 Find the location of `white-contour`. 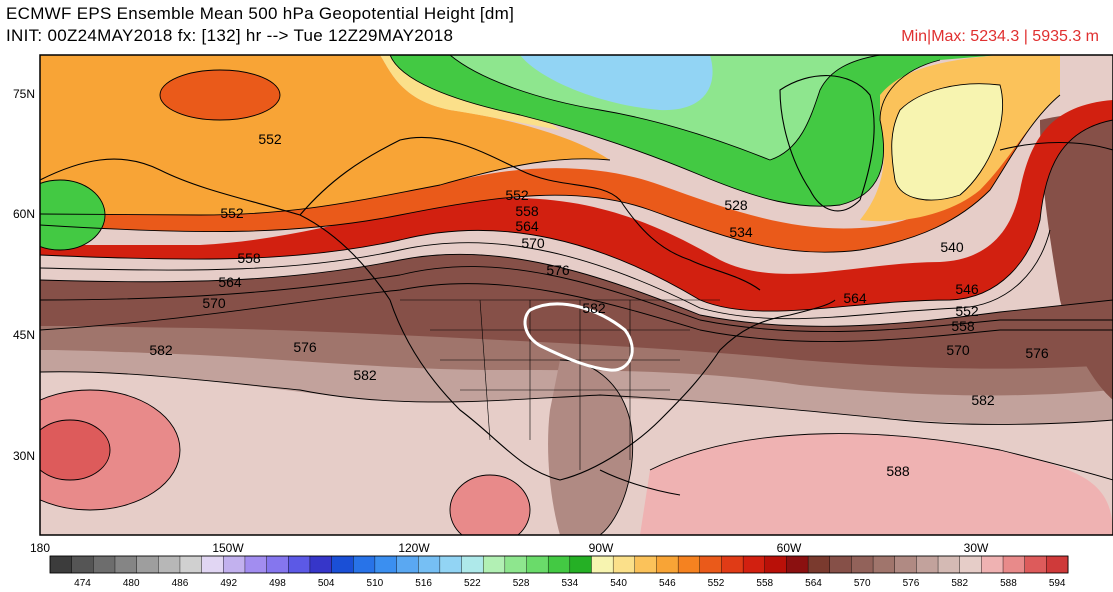

white-contour is located at coordinates (578, 337).